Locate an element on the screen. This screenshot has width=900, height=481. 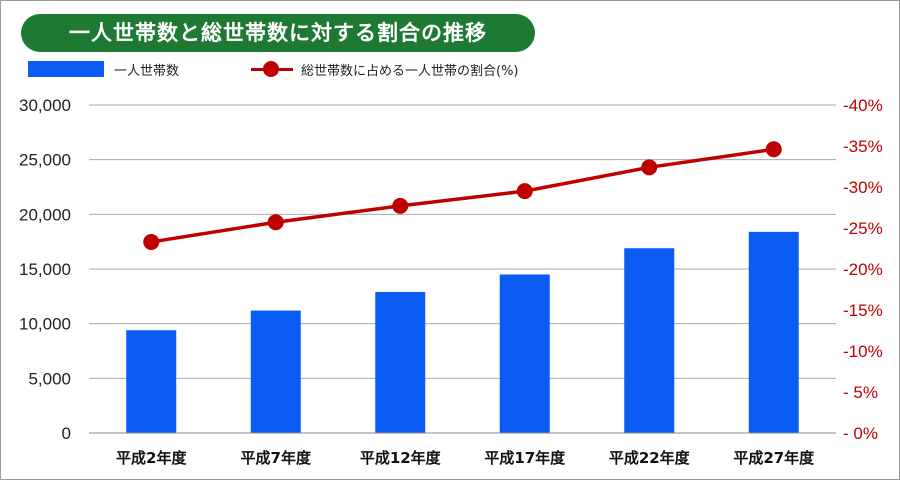
x-tick-label: 平成7年度 is located at coordinates (276, 458).